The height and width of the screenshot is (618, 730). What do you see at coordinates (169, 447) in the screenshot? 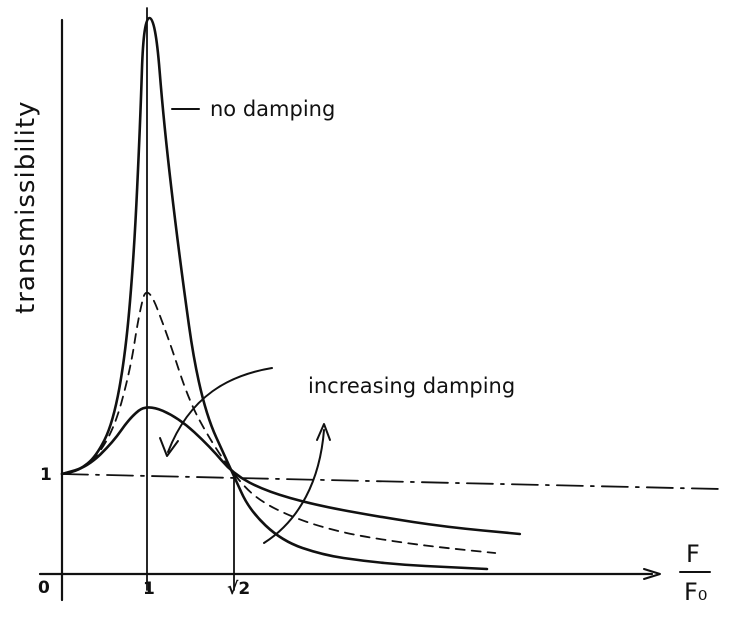
I see `increasing-damping-arrowhead-upper` at bounding box center [169, 447].